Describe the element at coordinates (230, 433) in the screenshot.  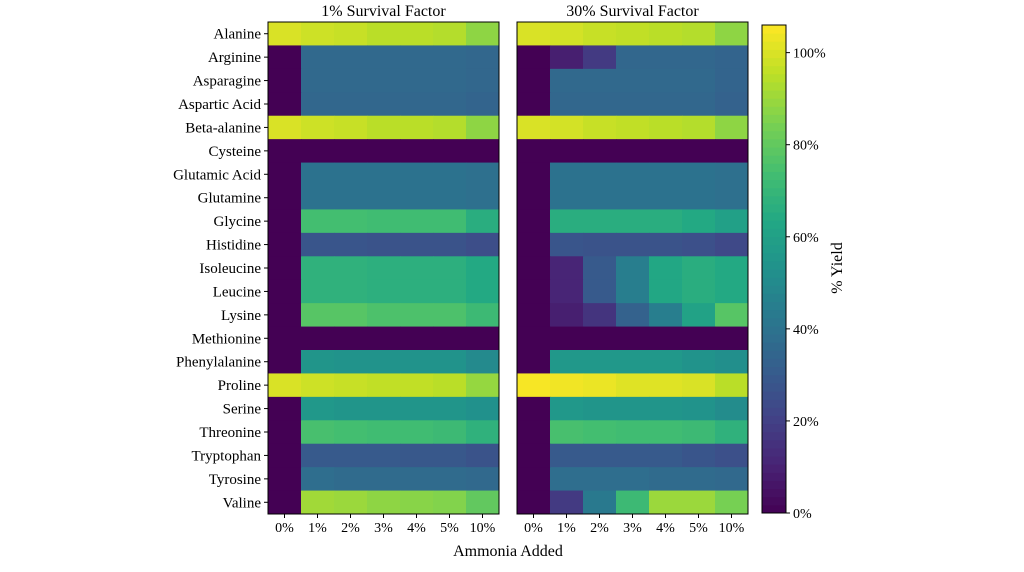
I see `y-tick-label: Threonine` at that location.